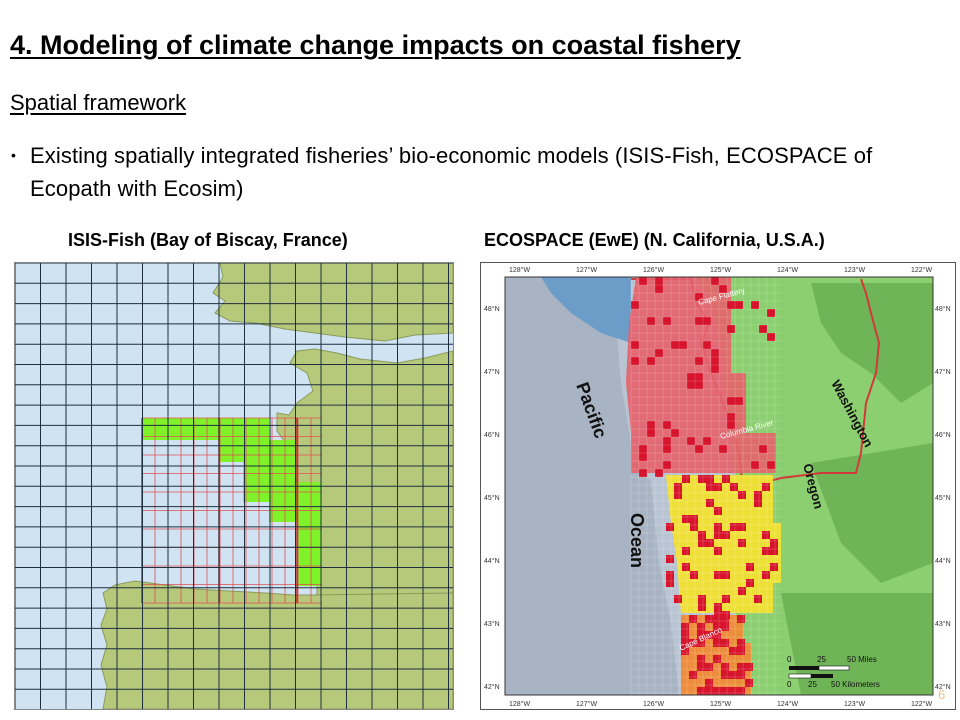  I want to click on ecospace-caption: ECOSPACE (EwE) (N. California, U.S.A.), so click(654, 240).